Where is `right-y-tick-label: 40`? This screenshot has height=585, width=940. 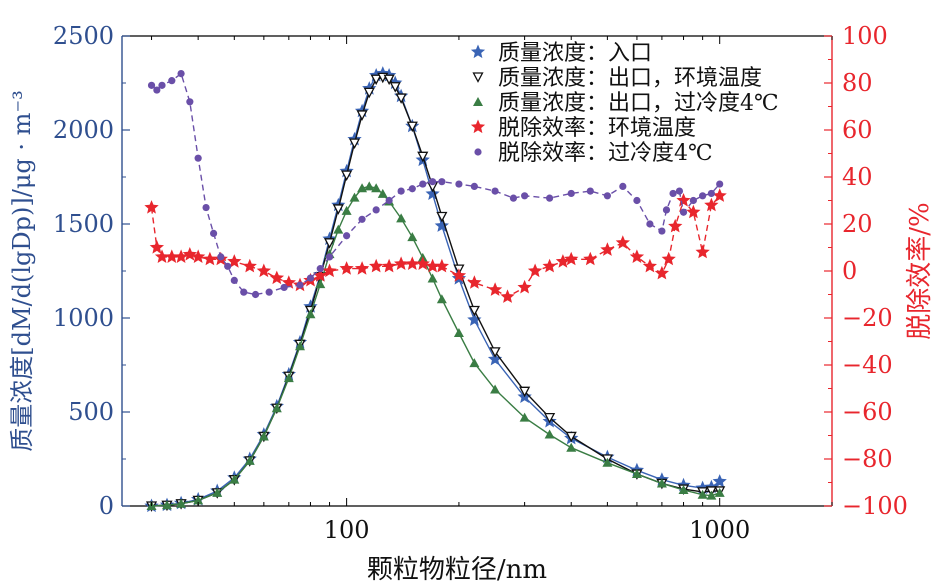
right-y-tick-label: 40 is located at coordinates (857, 177).